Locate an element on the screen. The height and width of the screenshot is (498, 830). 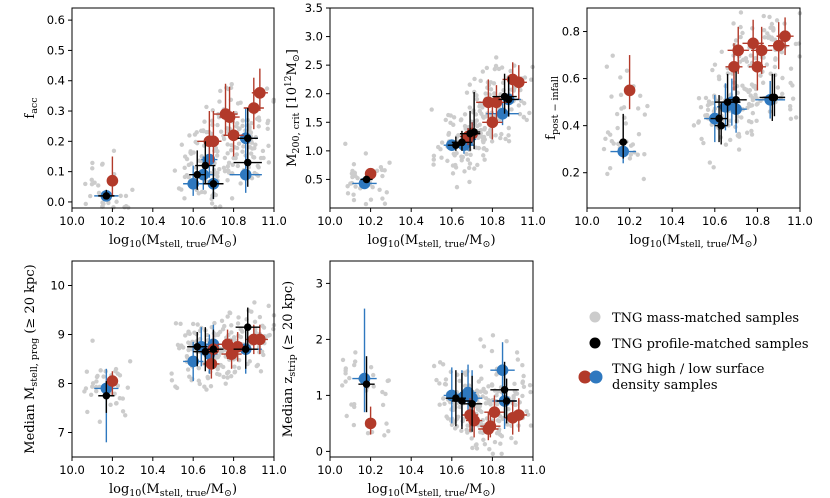
series-black is located at coordinates (438, 394).